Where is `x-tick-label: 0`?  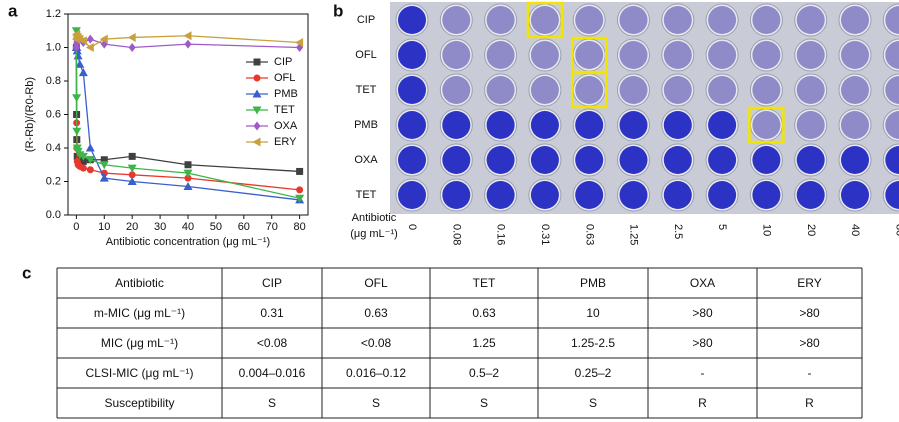
x-tick-label: 0 is located at coordinates (76, 227).